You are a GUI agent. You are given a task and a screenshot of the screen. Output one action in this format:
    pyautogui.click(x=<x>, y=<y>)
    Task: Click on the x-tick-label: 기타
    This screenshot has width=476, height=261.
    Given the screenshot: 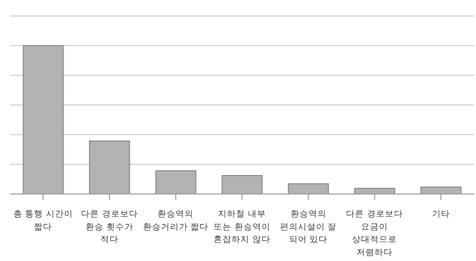 What is the action you would take?
    pyautogui.click(x=441, y=215)
    